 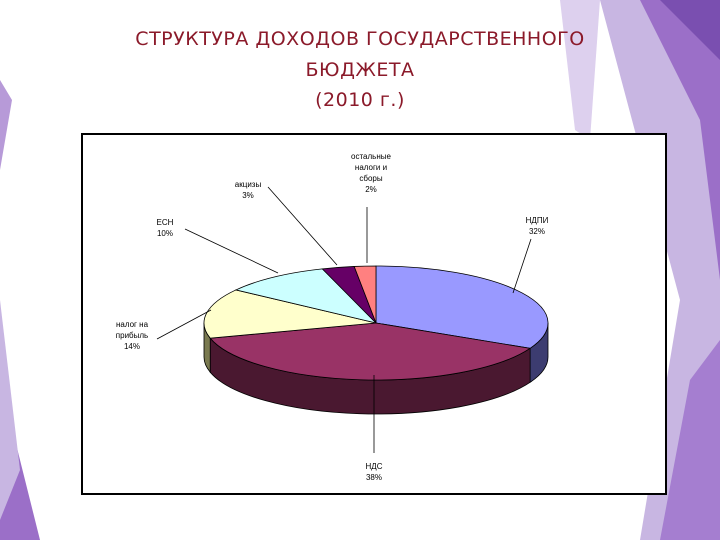 I want to click on pie-side-walls, so click(x=376, y=368).